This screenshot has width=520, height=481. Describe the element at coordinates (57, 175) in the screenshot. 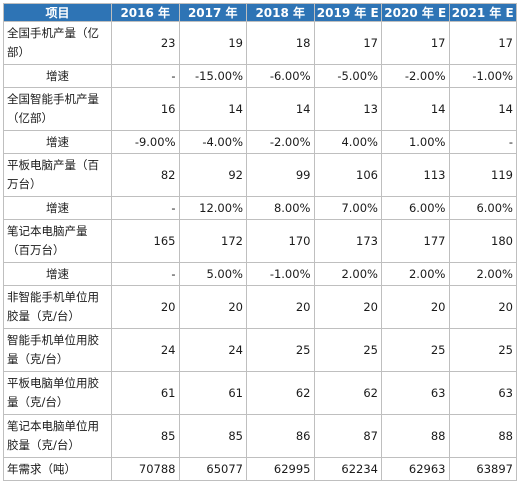

I see `row-label: 平板电脑产量（百万台）` at that location.